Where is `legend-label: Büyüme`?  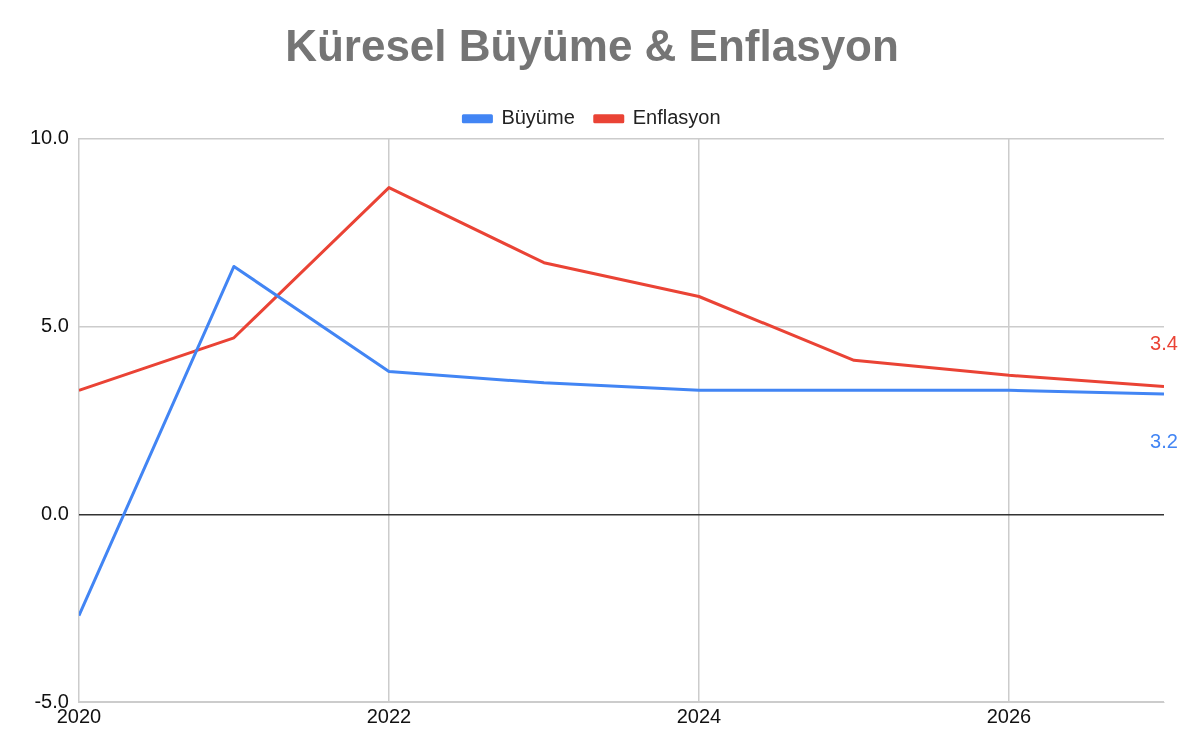 legend-label: Büyüme is located at coordinates (538, 117).